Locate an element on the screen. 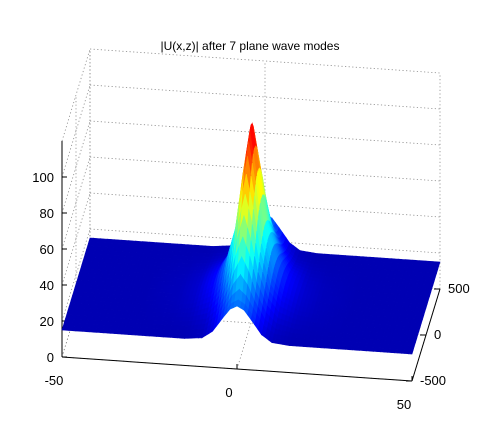 The image size is (501, 435). chart-title: |U(x,z)| after 7 plane wave modes is located at coordinates (250, 46).